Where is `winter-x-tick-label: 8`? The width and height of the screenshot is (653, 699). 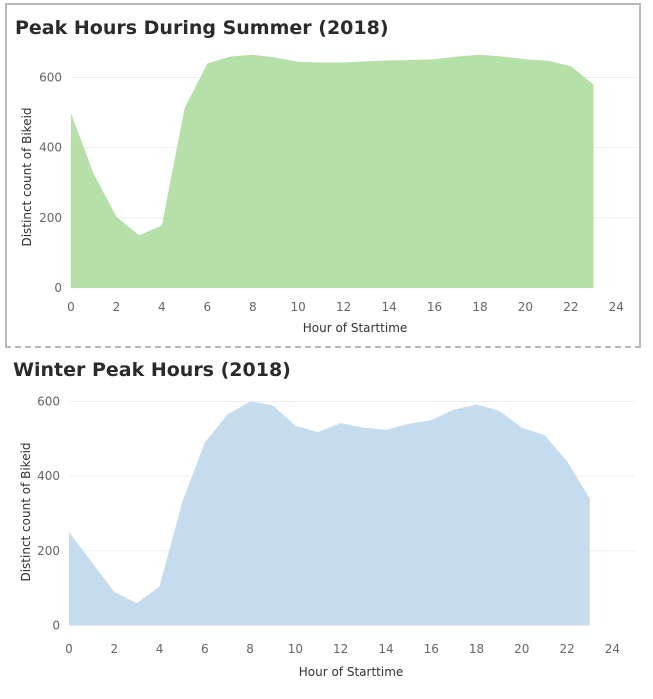
winter-x-tick-label: 8 is located at coordinates (250, 649).